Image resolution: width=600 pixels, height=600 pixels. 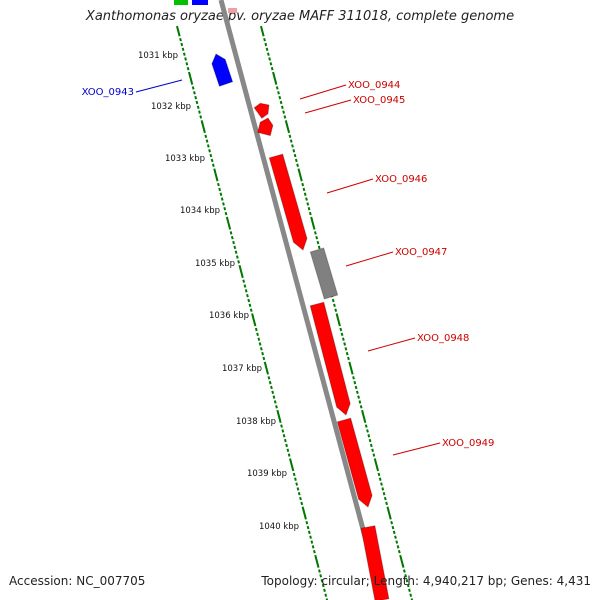 I want to click on gene-xoo-0945-body, so click(x=265, y=127).